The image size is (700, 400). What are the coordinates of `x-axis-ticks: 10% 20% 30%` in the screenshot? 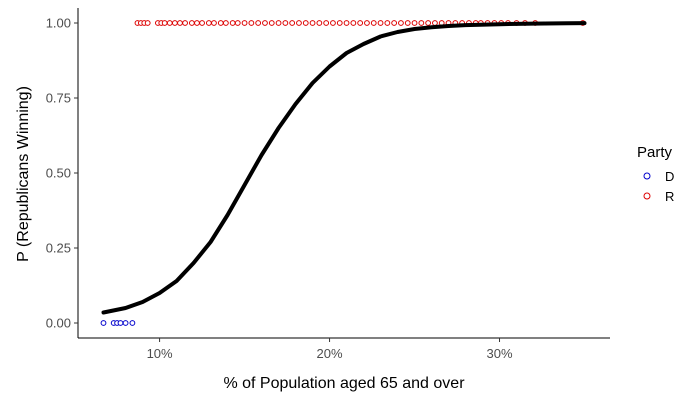 It's located at (330, 349).